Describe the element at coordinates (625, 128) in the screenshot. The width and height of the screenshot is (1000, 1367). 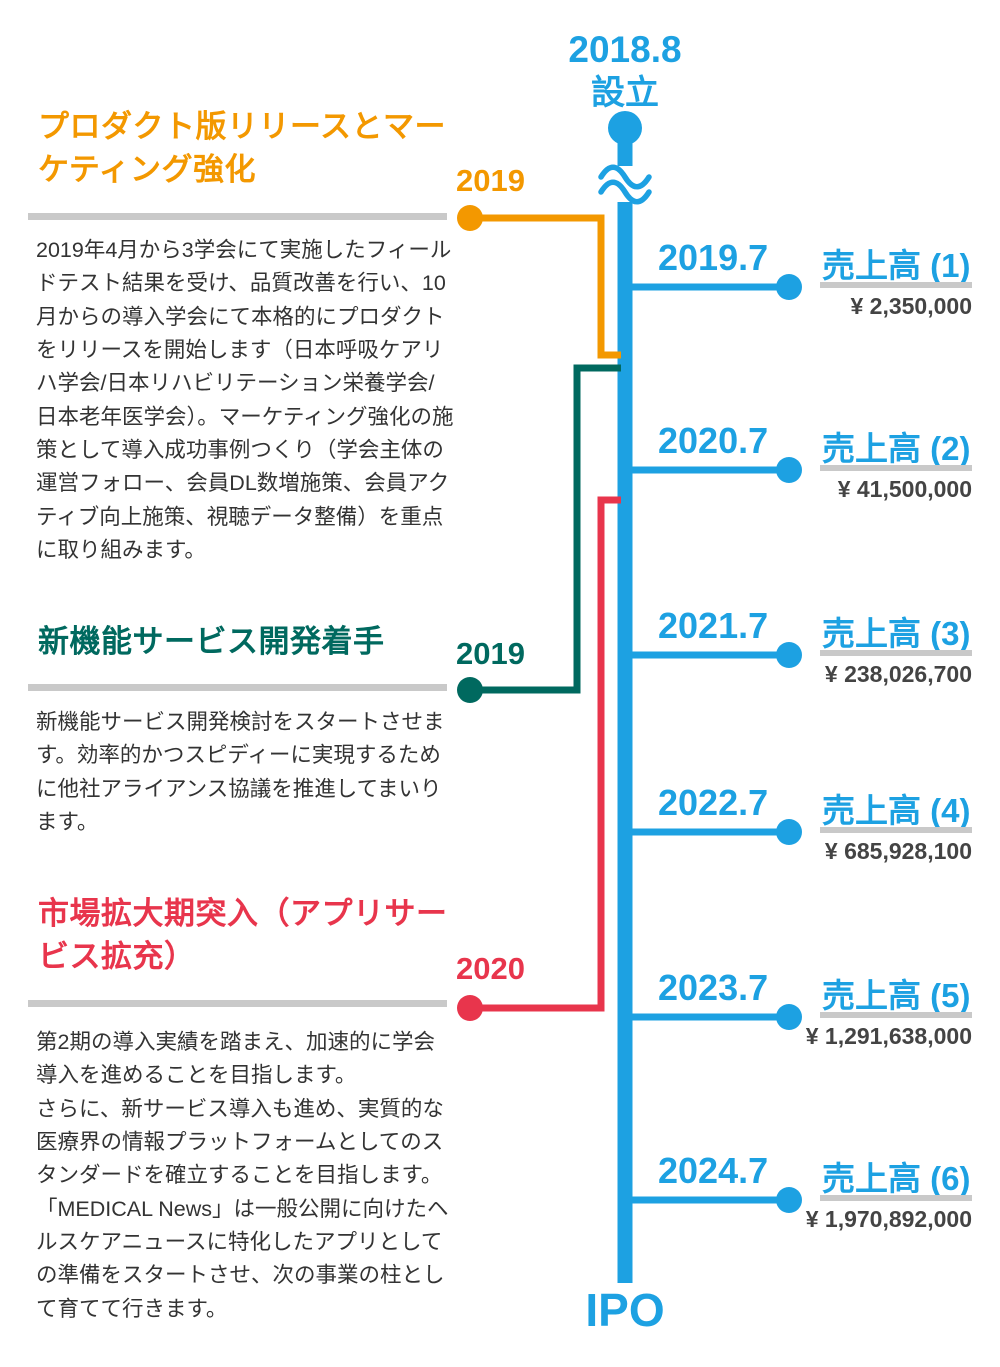
I see `founding-dot` at that location.